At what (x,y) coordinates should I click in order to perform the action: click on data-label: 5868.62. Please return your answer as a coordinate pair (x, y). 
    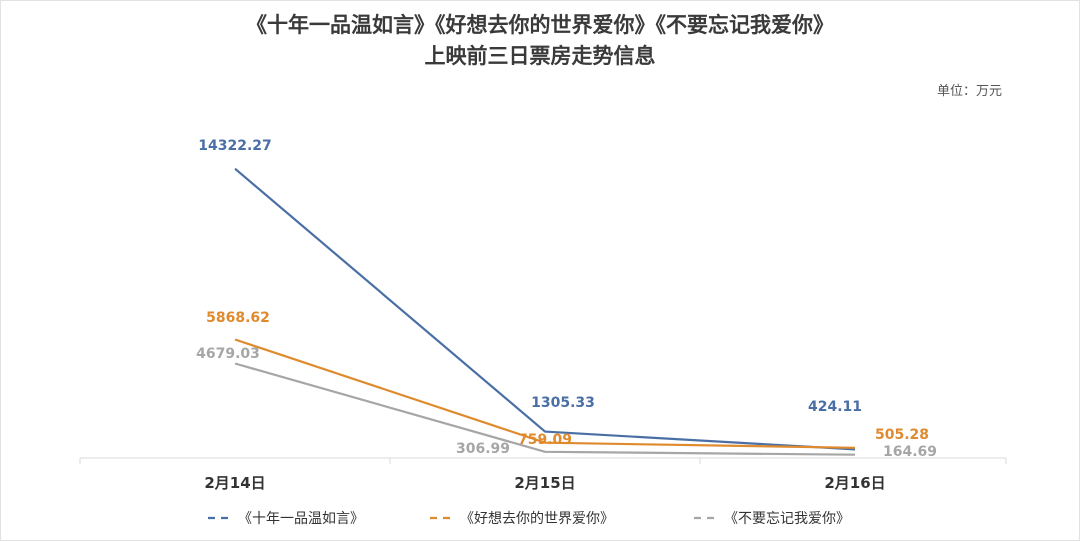
    Looking at the image, I should click on (238, 318).